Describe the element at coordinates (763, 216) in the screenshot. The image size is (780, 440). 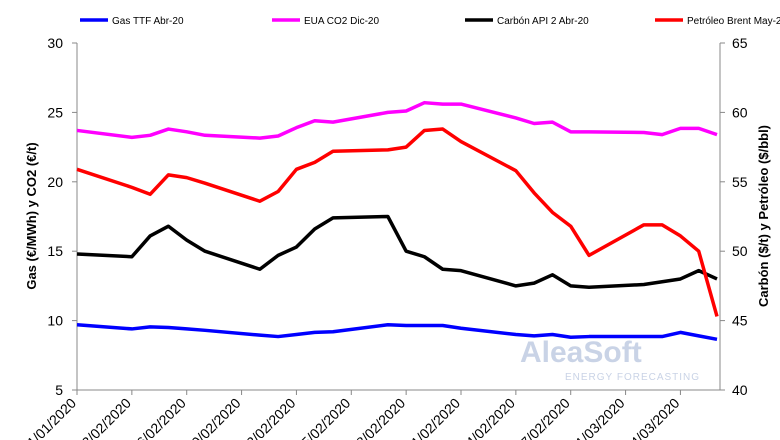
I see `y2-axis-label: Carbón ($/t) y Petróleo ($/bbl)` at that location.